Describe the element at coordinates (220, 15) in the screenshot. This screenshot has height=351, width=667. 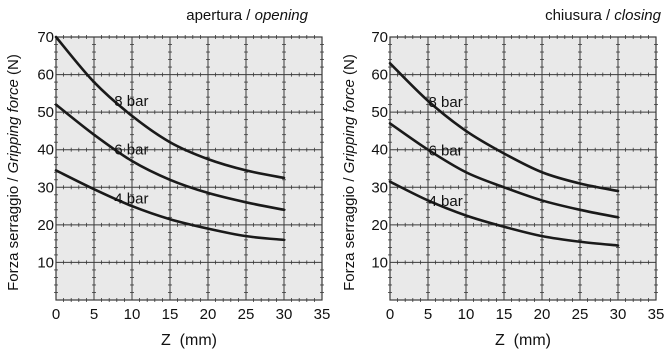
I see `chart-title-plain: apertura /` at that location.